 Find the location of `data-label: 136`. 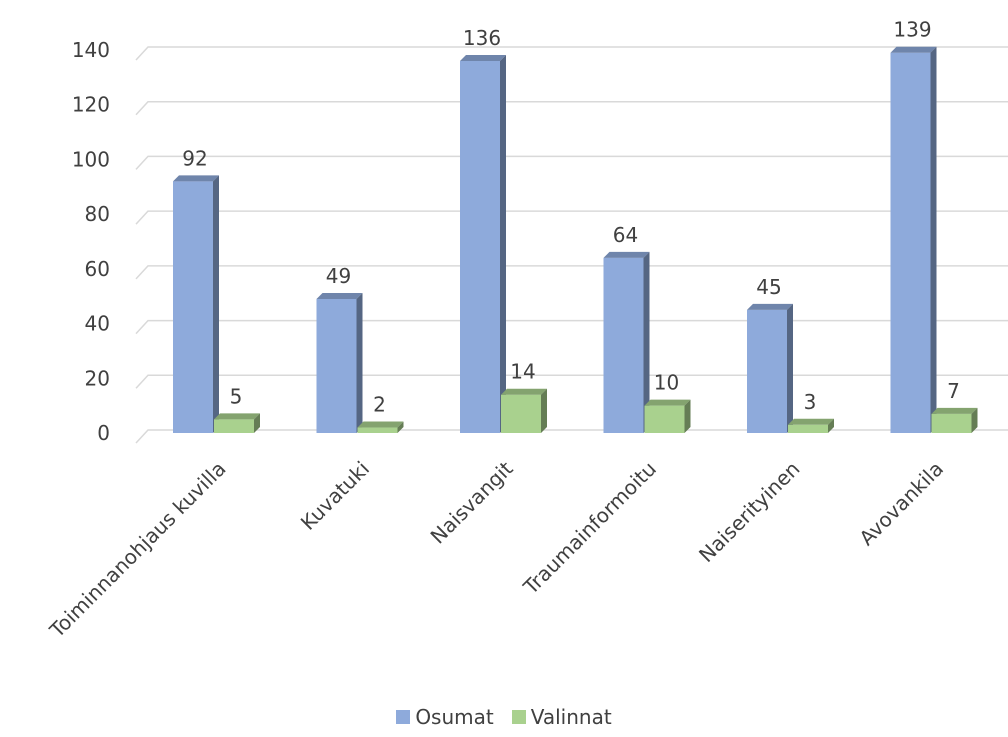

data-label: 136 is located at coordinates (482, 38).